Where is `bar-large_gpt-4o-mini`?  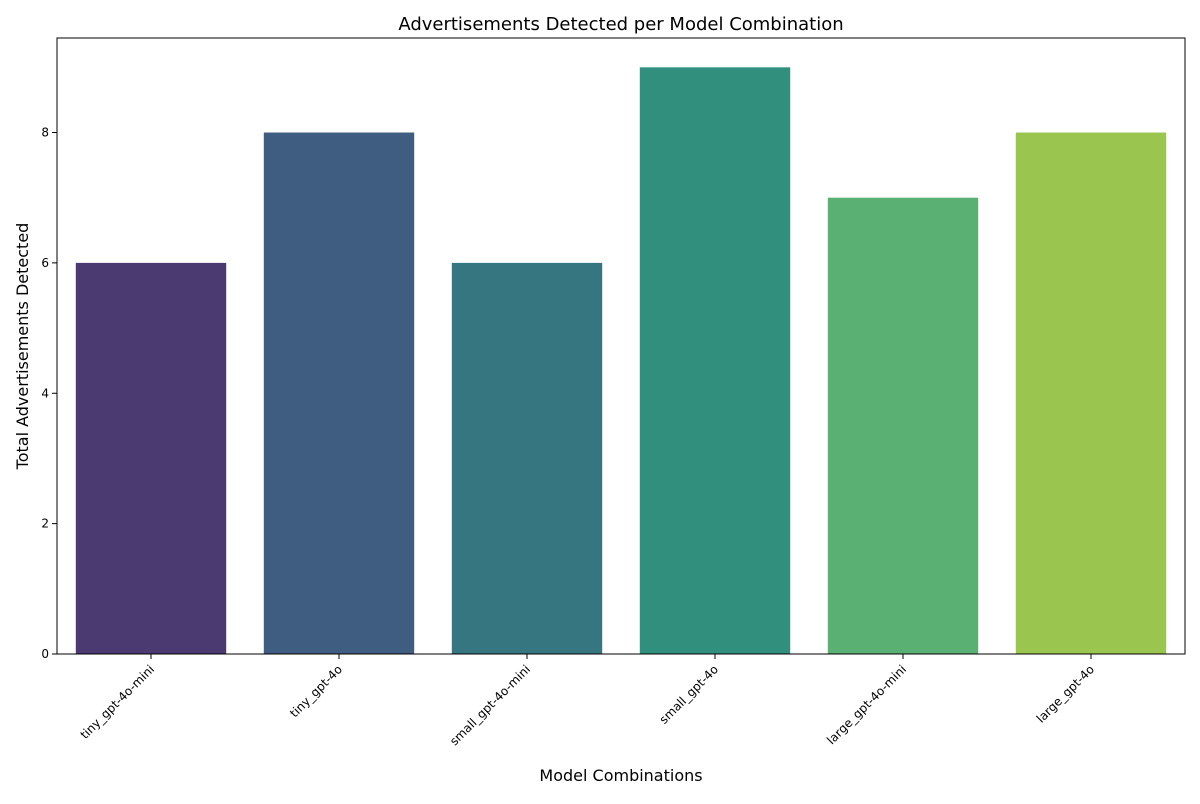 bar-large_gpt-4o-mini is located at coordinates (903, 425).